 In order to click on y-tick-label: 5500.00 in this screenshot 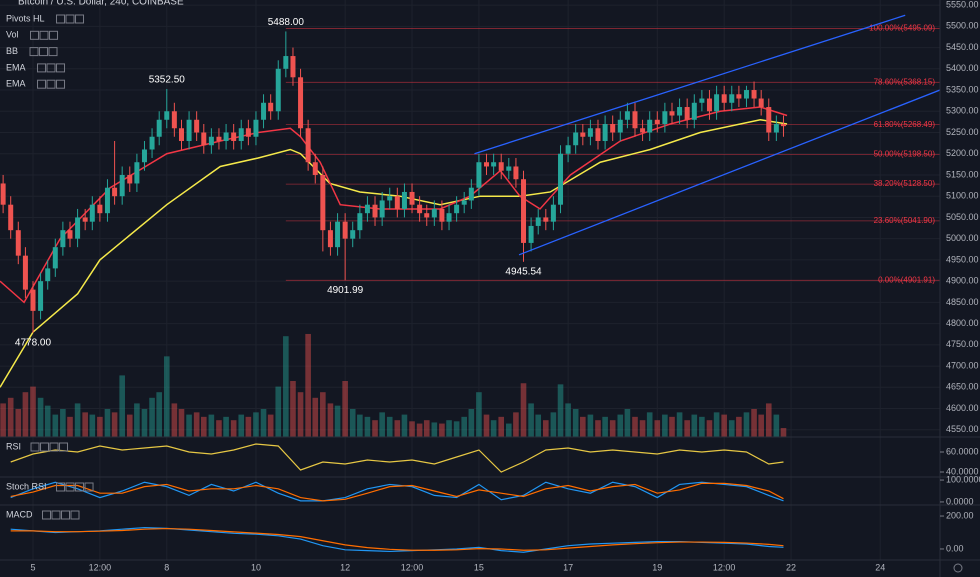, I will do `click(962, 26)`.